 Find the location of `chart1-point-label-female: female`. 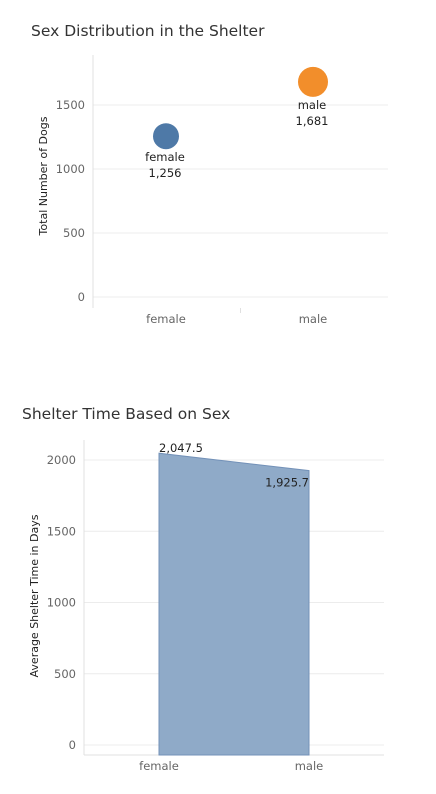

chart1-point-label-female: female is located at coordinates (165, 157).